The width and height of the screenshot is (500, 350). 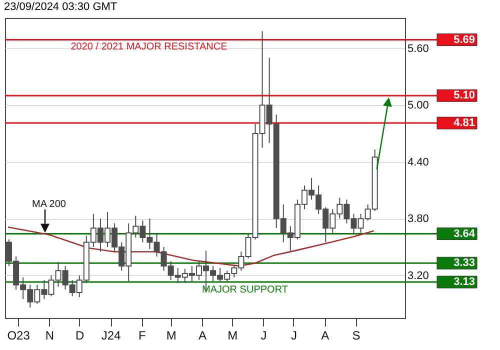 What do you see at coordinates (418, 162) in the screenshot?
I see `y-tick-label: 4.40` at bounding box center [418, 162].